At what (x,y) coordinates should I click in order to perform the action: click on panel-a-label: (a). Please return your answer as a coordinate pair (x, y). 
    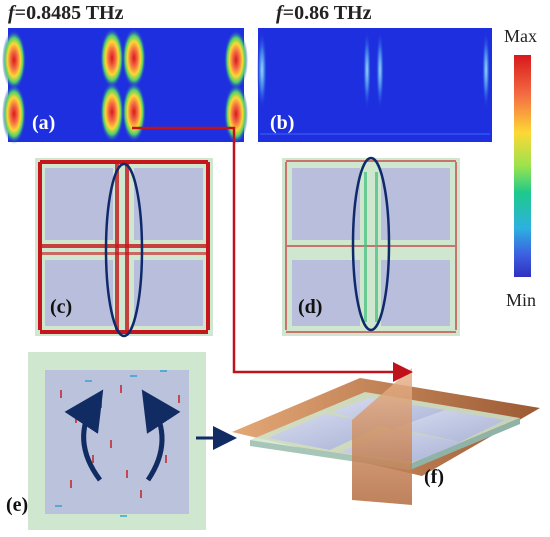
    Looking at the image, I should click on (44, 123).